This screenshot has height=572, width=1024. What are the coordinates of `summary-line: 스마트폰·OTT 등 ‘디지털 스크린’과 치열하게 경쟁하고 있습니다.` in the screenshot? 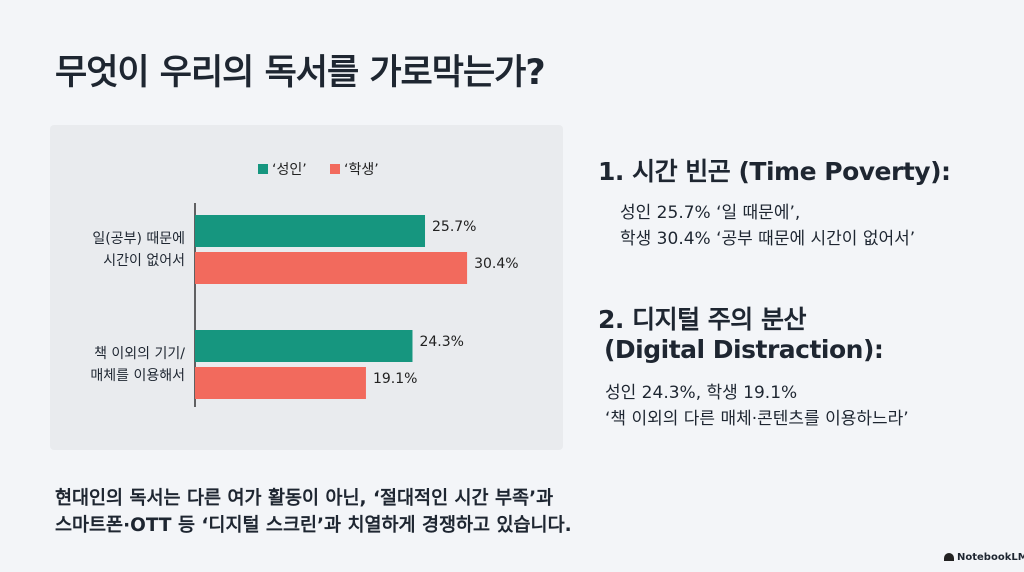 It's located at (313, 525).